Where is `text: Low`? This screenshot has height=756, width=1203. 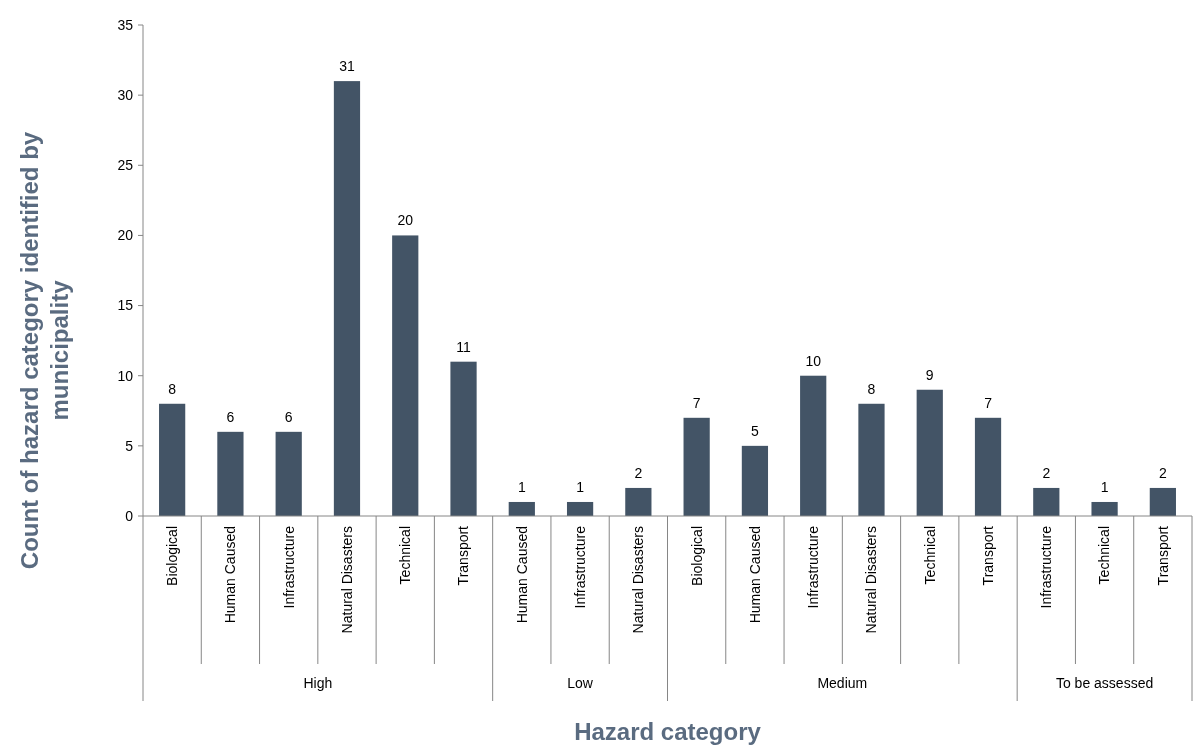 text: Low is located at coordinates (580, 683).